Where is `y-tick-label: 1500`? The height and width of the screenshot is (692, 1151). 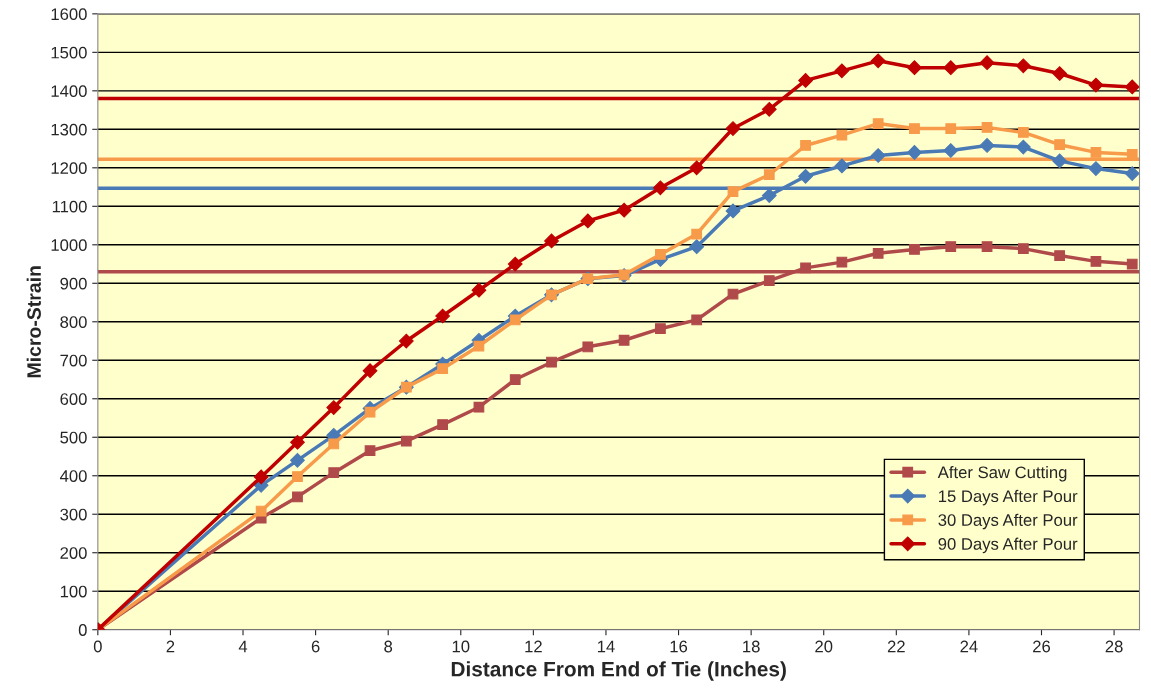
y-tick-label: 1500 is located at coordinates (69, 52).